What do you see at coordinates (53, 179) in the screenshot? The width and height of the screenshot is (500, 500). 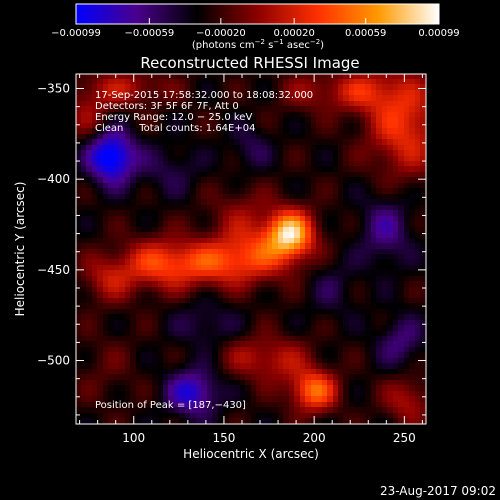 I see `y-tick-label: −400` at bounding box center [53, 179].